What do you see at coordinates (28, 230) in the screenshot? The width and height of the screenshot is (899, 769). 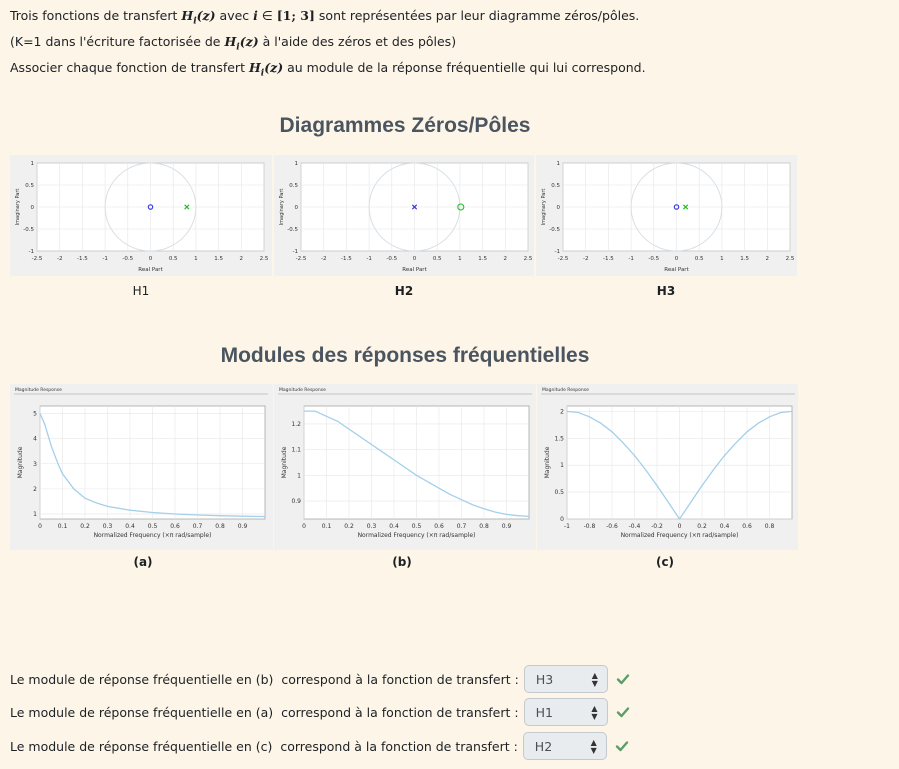 I see `y-tick-label: -0.5` at bounding box center [28, 230].